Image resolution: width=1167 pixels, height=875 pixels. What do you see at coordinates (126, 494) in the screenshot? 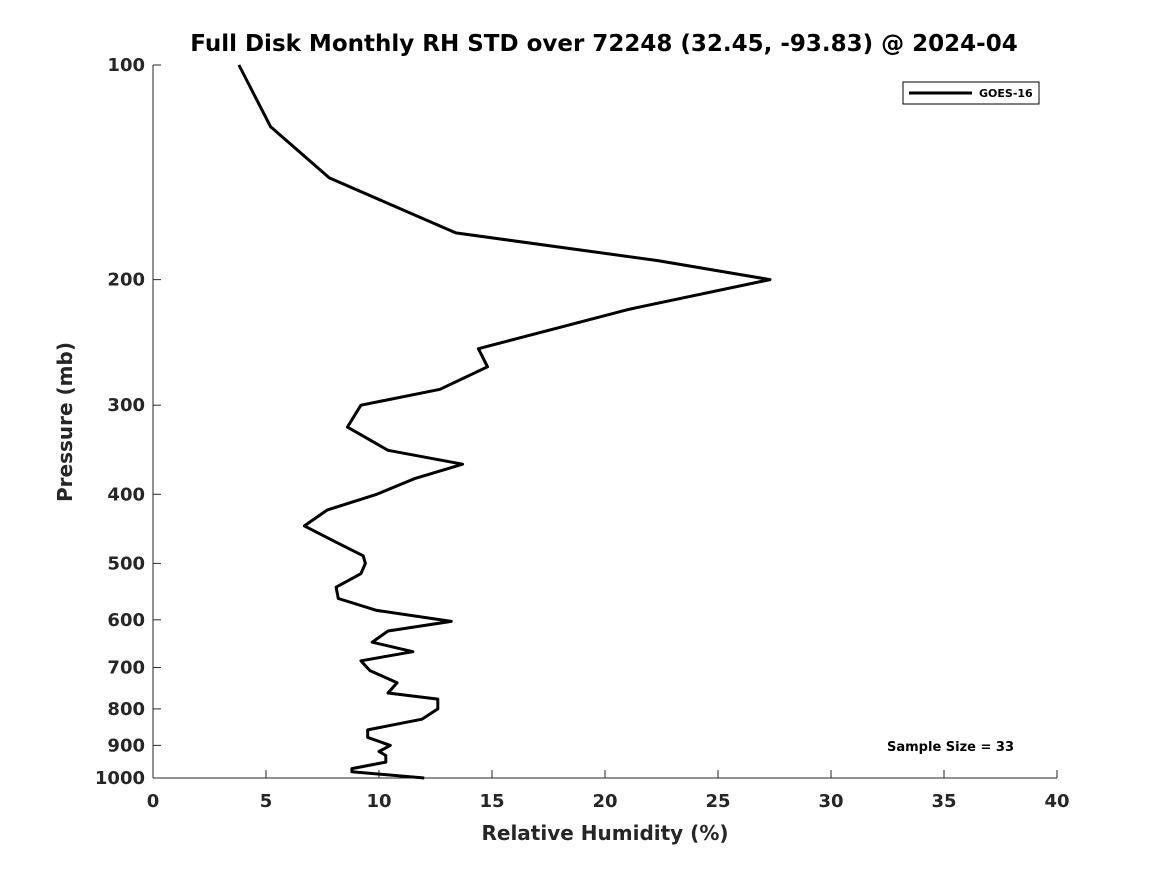
I see `y-tick-label: 400` at bounding box center [126, 494].